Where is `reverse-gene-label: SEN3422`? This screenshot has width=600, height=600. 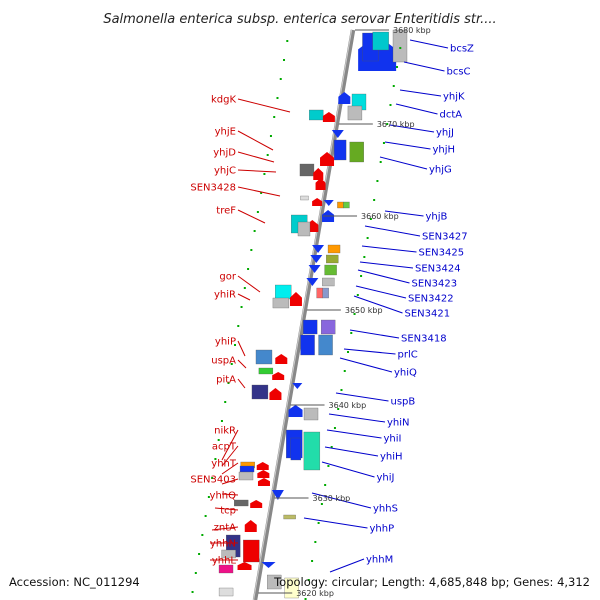
reverse-gene-label: SEN3422 is located at coordinates (431, 299).